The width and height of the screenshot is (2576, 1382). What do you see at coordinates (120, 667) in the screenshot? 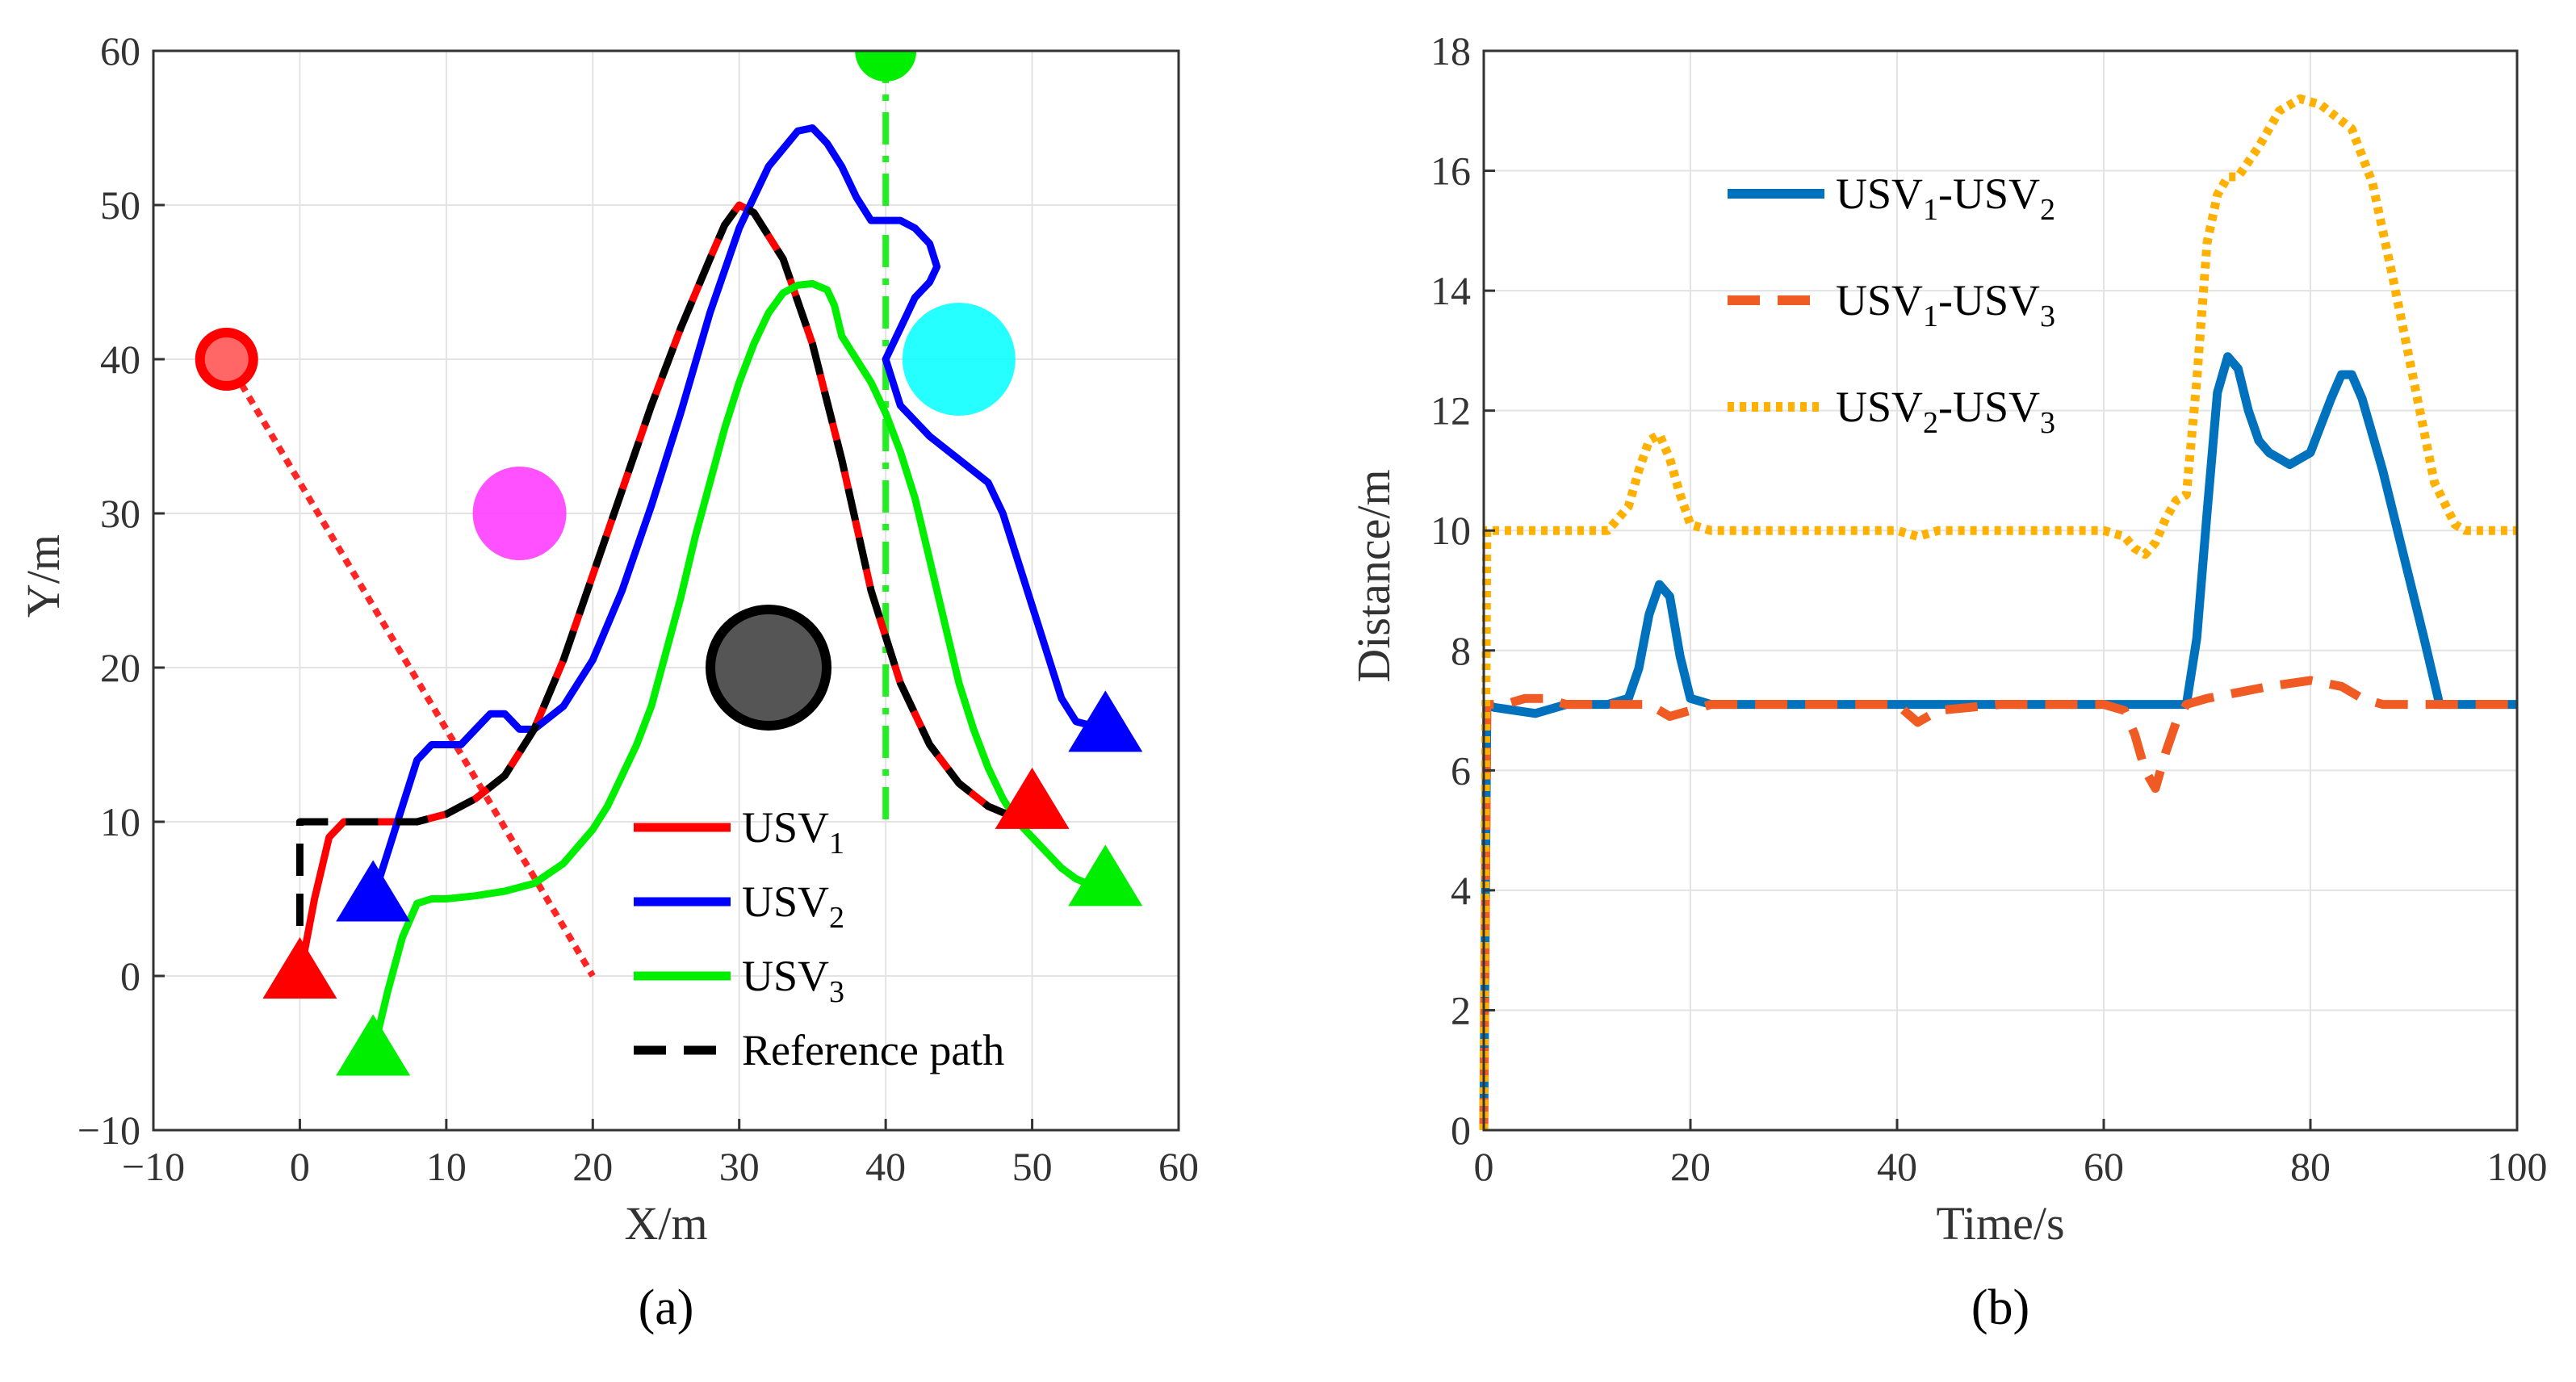
I see `y-tick-label: 20` at bounding box center [120, 667].